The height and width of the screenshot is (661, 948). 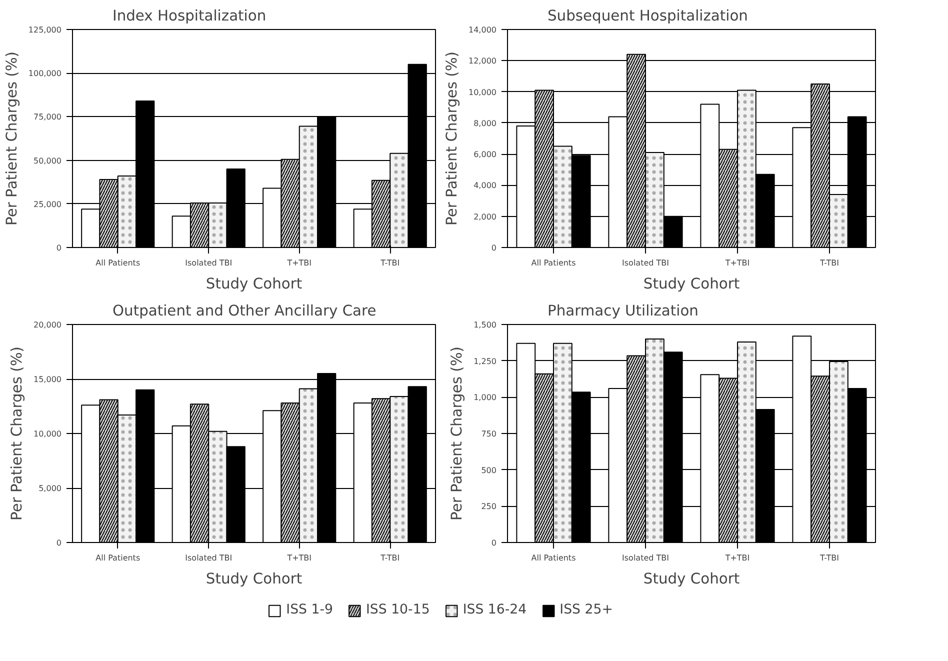 What do you see at coordinates (489, 507) in the screenshot?
I see `y-tick-label: 250` at bounding box center [489, 507].